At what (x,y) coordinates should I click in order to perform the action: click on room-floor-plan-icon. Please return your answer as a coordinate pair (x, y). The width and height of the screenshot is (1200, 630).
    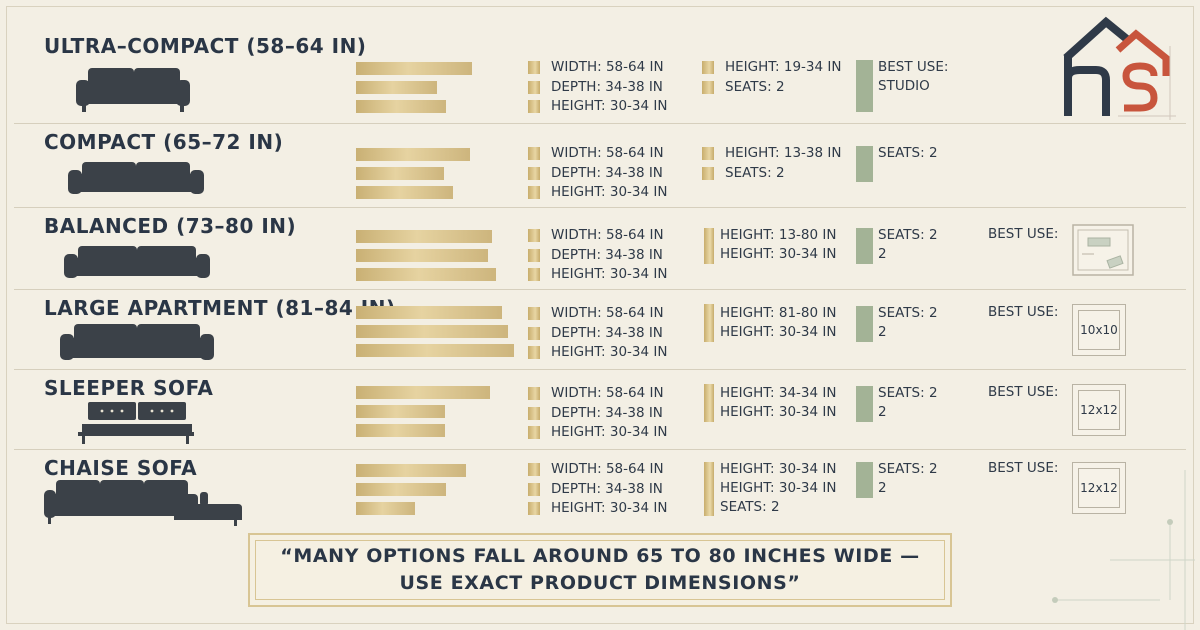
    Looking at the image, I should click on (1103, 250).